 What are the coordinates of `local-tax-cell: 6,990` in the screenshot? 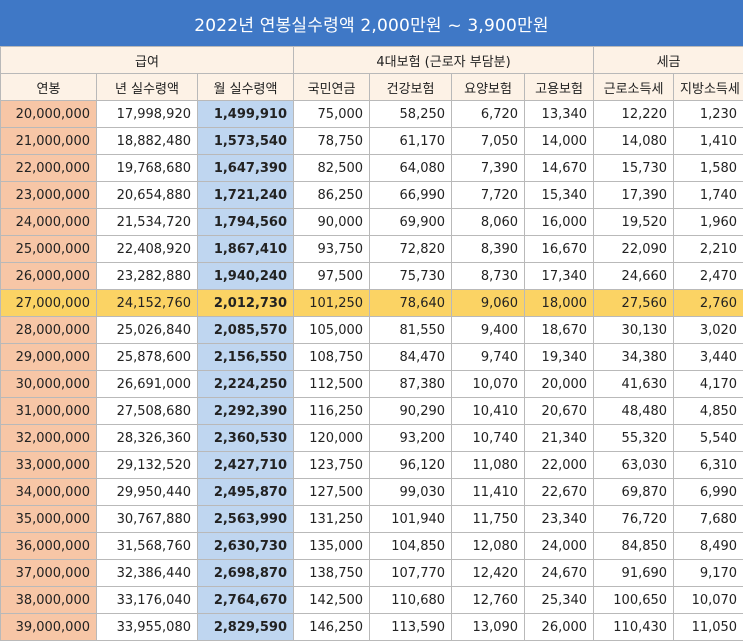 It's located at (708, 492).